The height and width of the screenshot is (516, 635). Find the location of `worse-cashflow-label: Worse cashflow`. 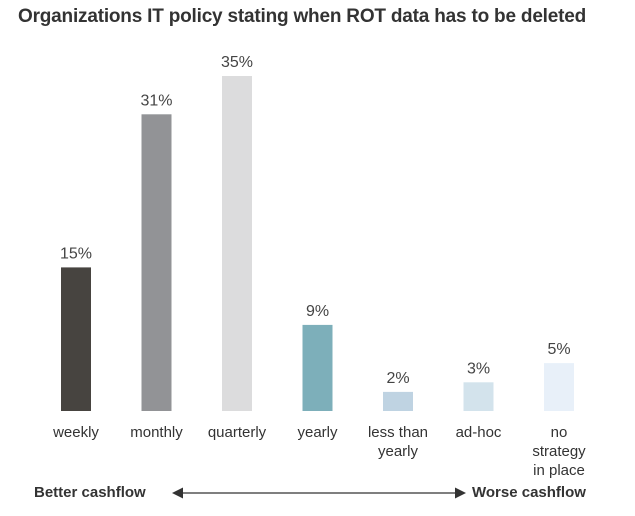

worse-cashflow-label: Worse cashflow is located at coordinates (529, 492).